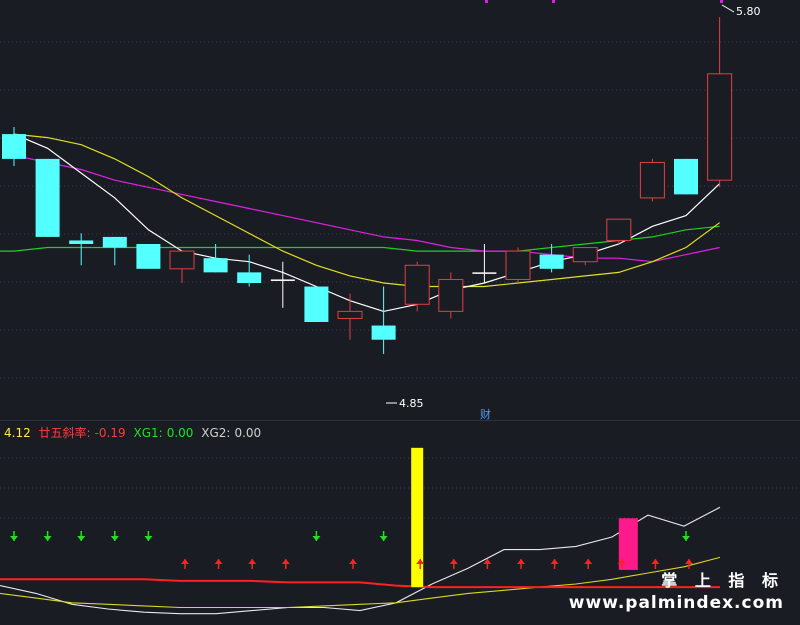  I want to click on watermark: 掌 上 指 标 www.palmindex.com, so click(676, 590).